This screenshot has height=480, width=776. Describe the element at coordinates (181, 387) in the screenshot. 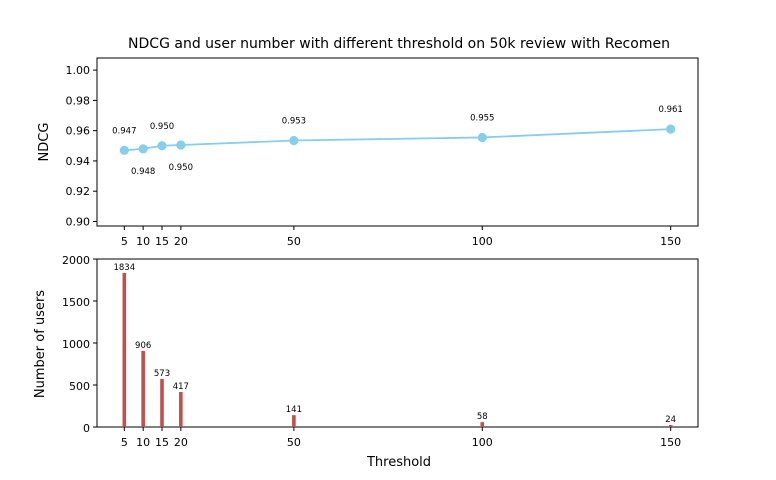

I see `users-data-label: 417` at that location.